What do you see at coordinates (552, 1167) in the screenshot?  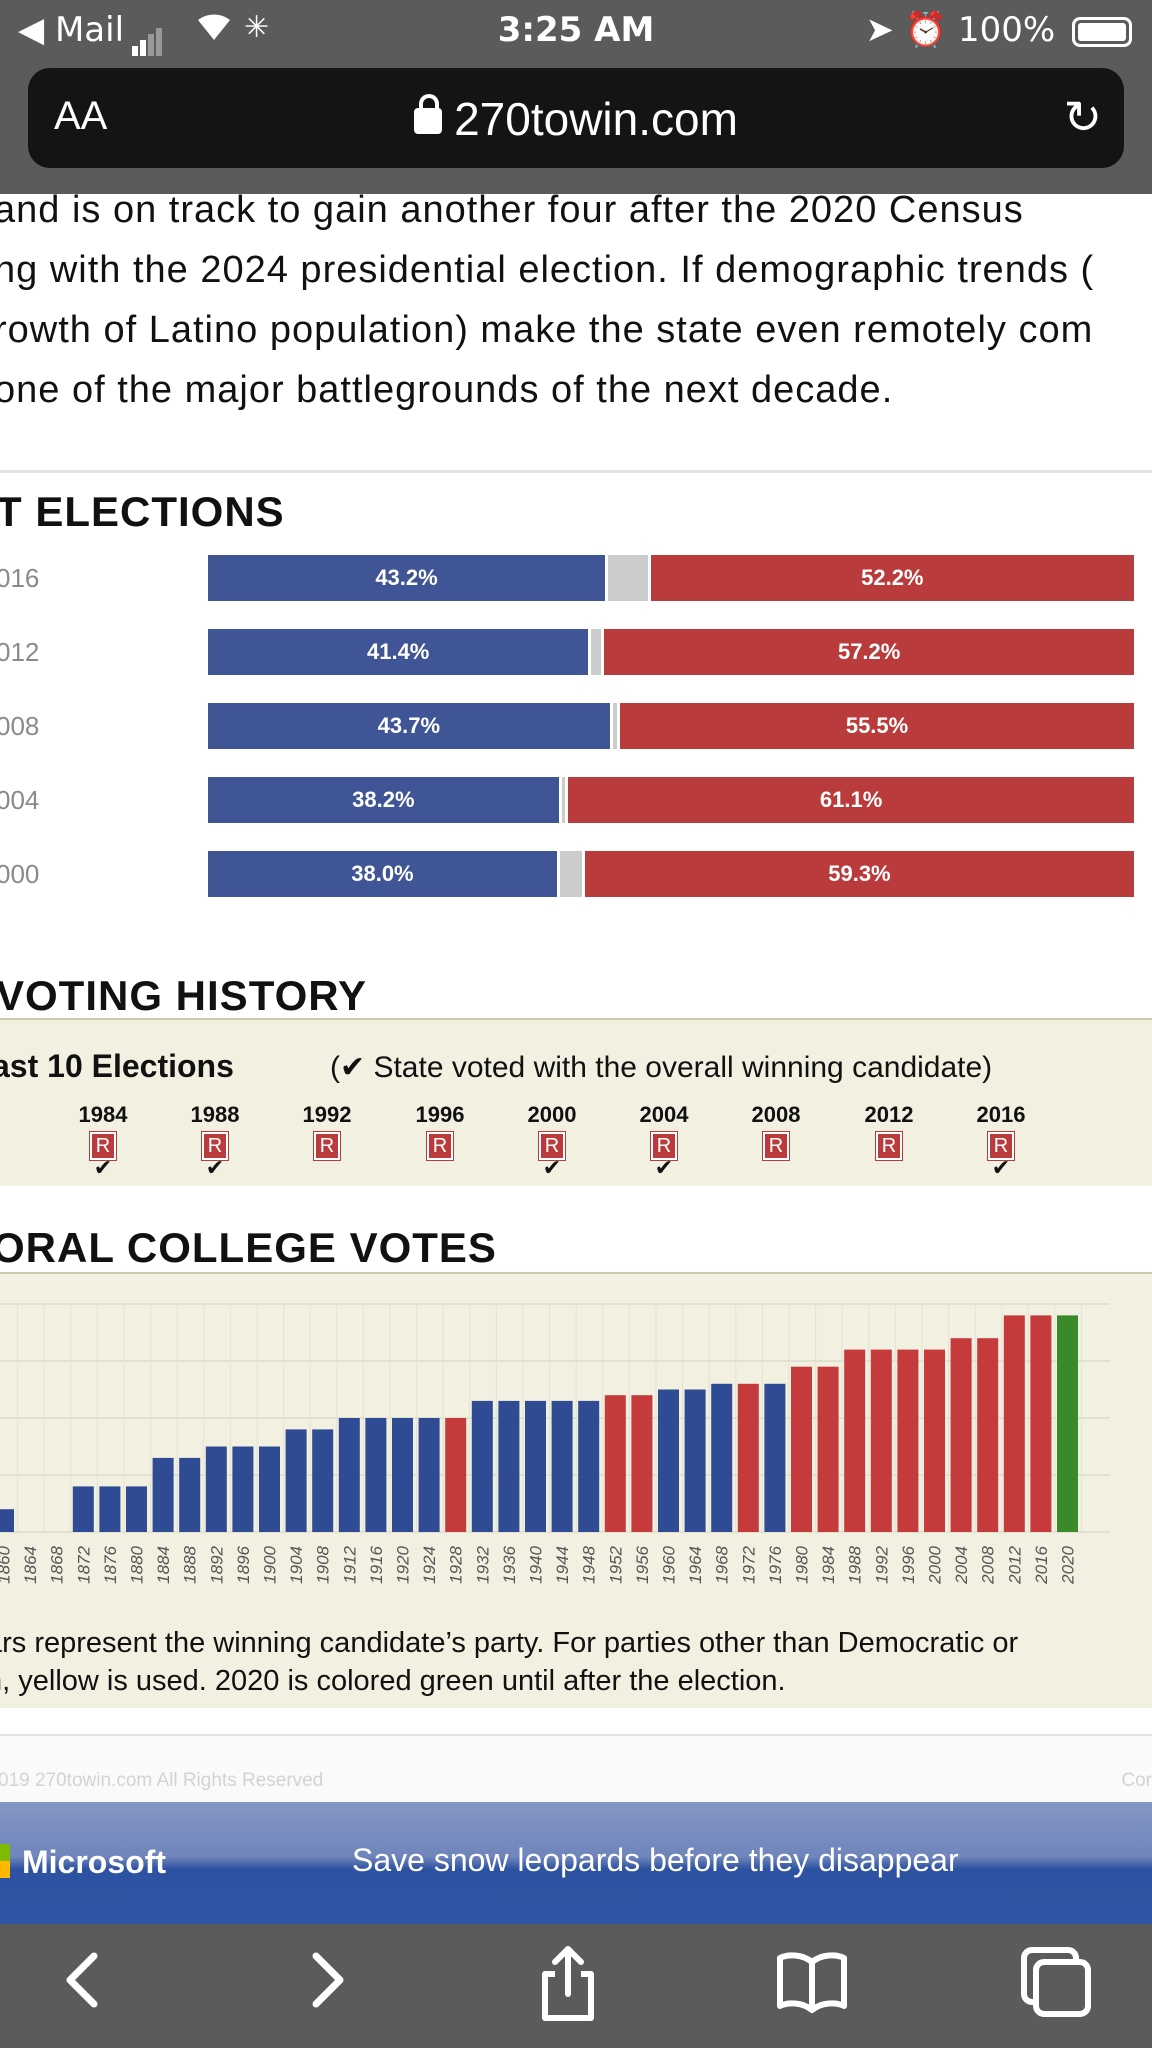 I see `checkmark-icon: ✔` at bounding box center [552, 1167].